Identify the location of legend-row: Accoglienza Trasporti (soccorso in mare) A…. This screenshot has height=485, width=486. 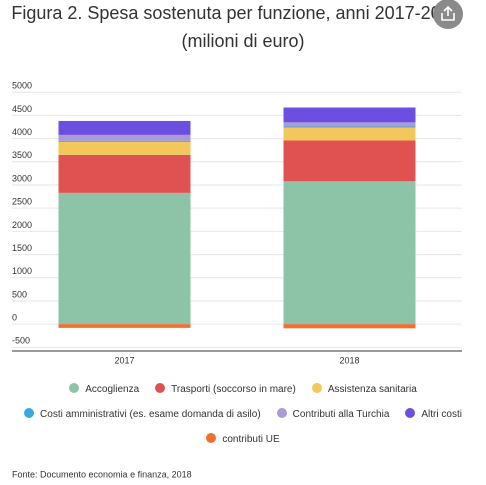
(243, 389).